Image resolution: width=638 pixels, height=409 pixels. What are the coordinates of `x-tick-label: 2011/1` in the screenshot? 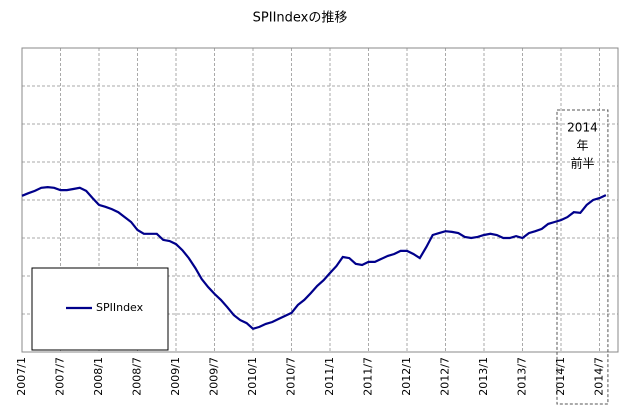 It's located at (329, 376).